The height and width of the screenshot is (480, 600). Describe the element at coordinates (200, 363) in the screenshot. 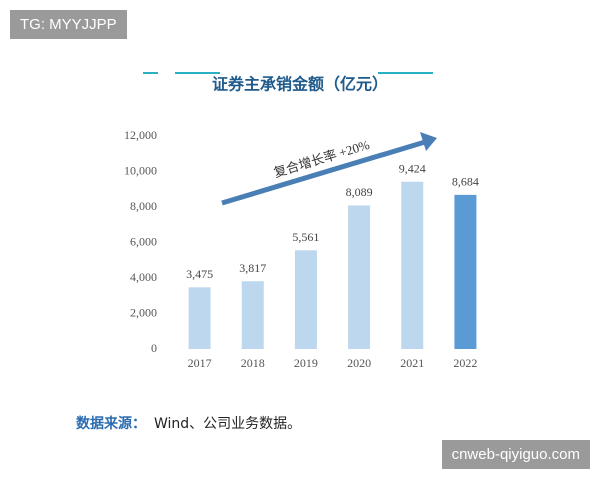

I see `x-tick-label: 2017` at that location.